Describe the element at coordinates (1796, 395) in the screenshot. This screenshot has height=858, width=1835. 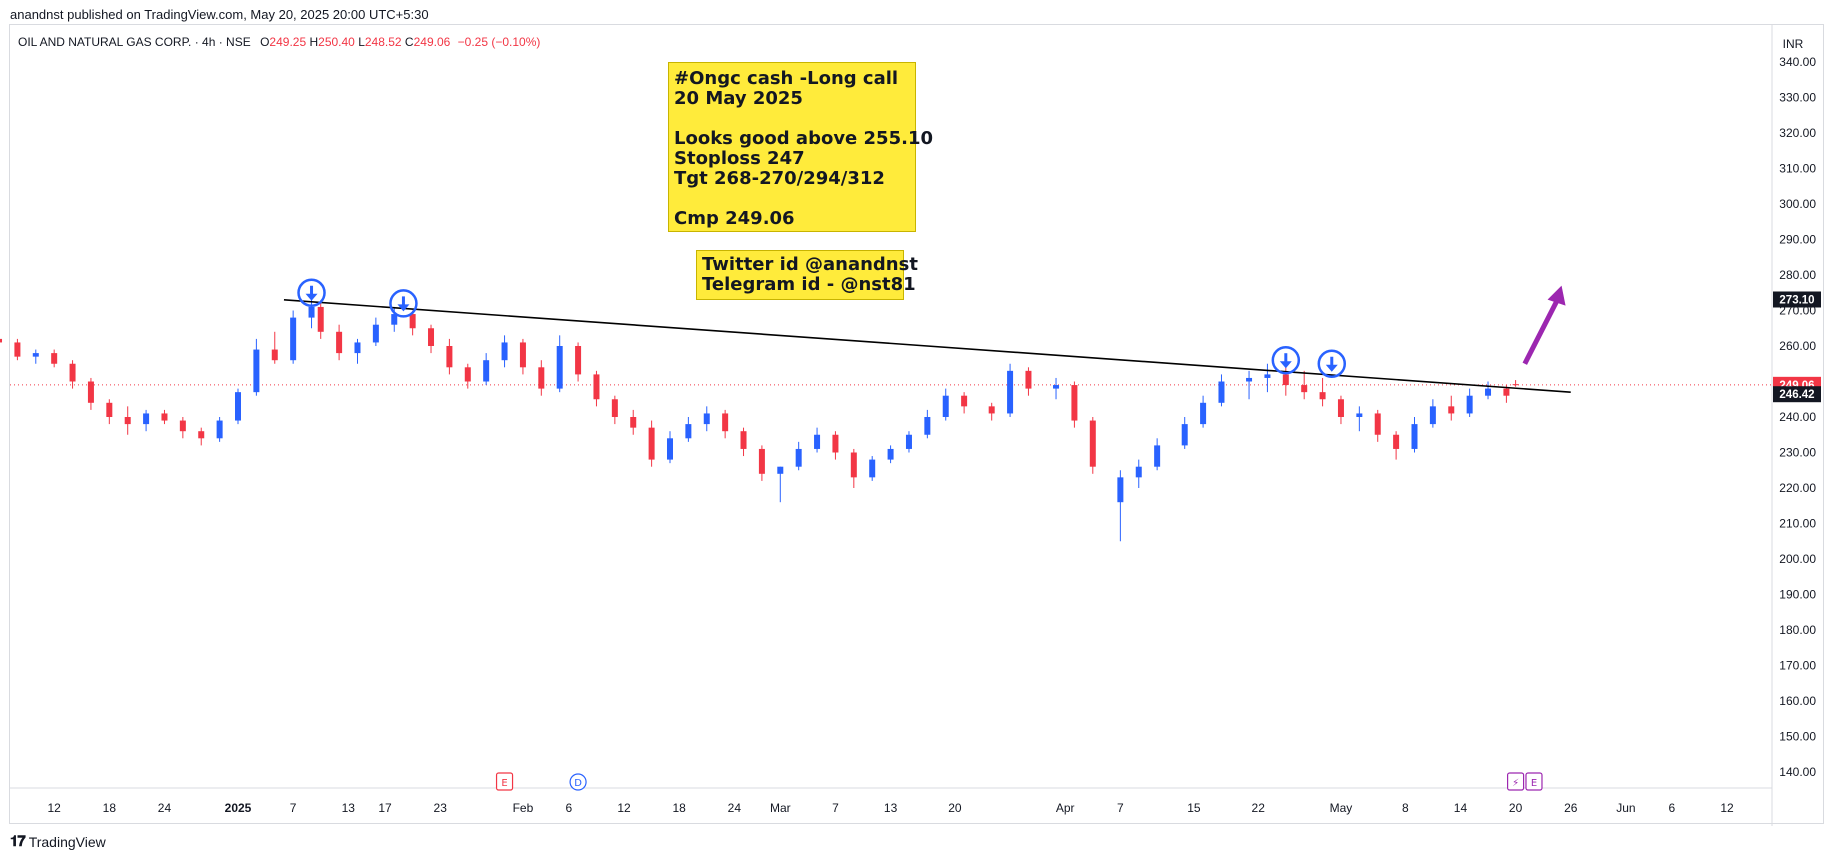
I see `price-axis-label: 246.42` at that location.